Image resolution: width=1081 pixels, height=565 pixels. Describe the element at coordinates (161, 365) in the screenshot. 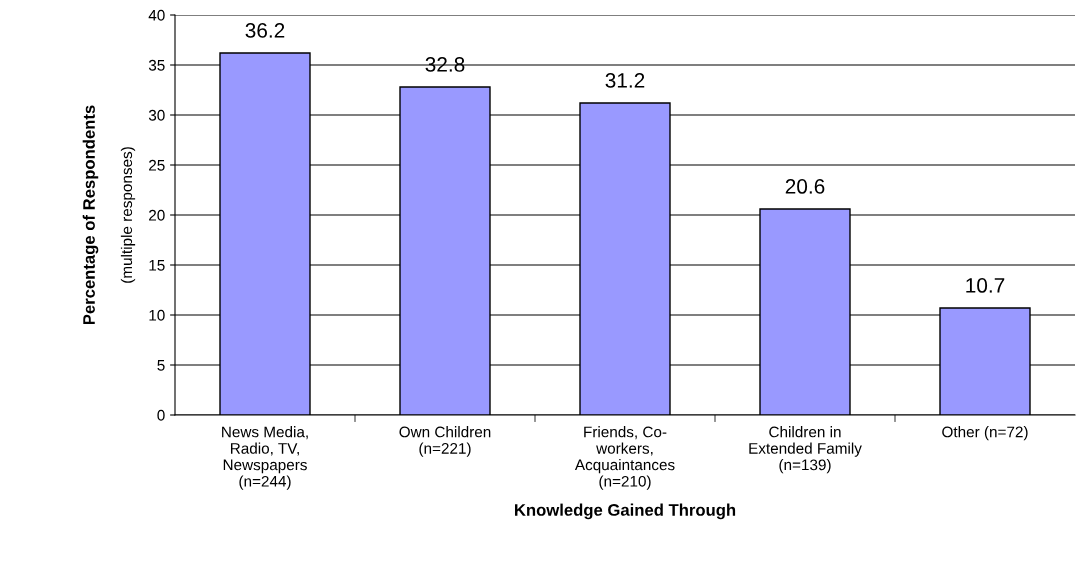

I see `y-tick-label: 5` at that location.